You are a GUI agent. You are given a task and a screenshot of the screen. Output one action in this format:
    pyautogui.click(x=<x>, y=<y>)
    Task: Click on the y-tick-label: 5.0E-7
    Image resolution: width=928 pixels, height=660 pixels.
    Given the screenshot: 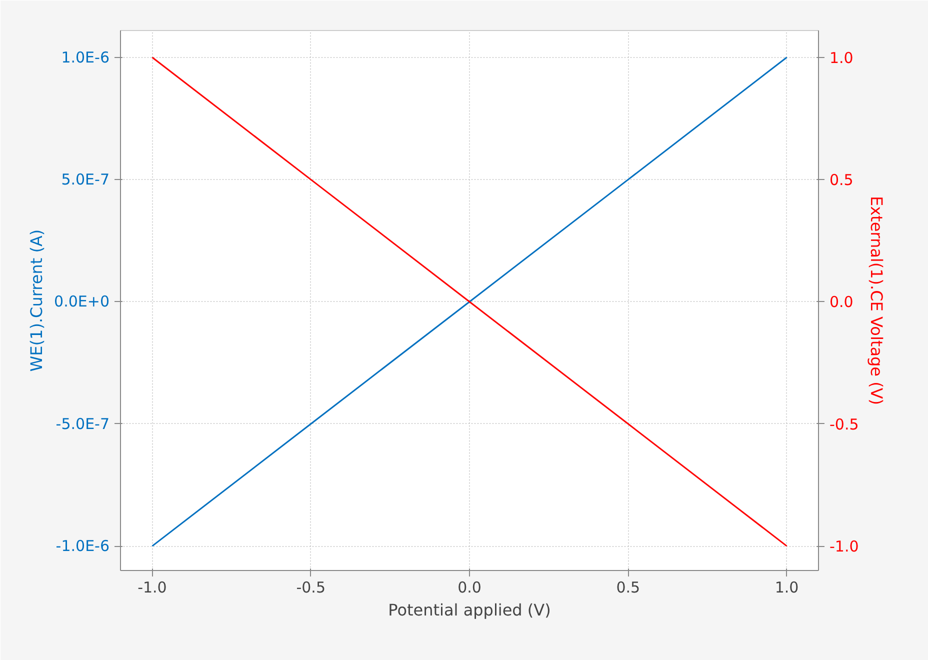 What is the action you would take?
    pyautogui.click(x=85, y=179)
    